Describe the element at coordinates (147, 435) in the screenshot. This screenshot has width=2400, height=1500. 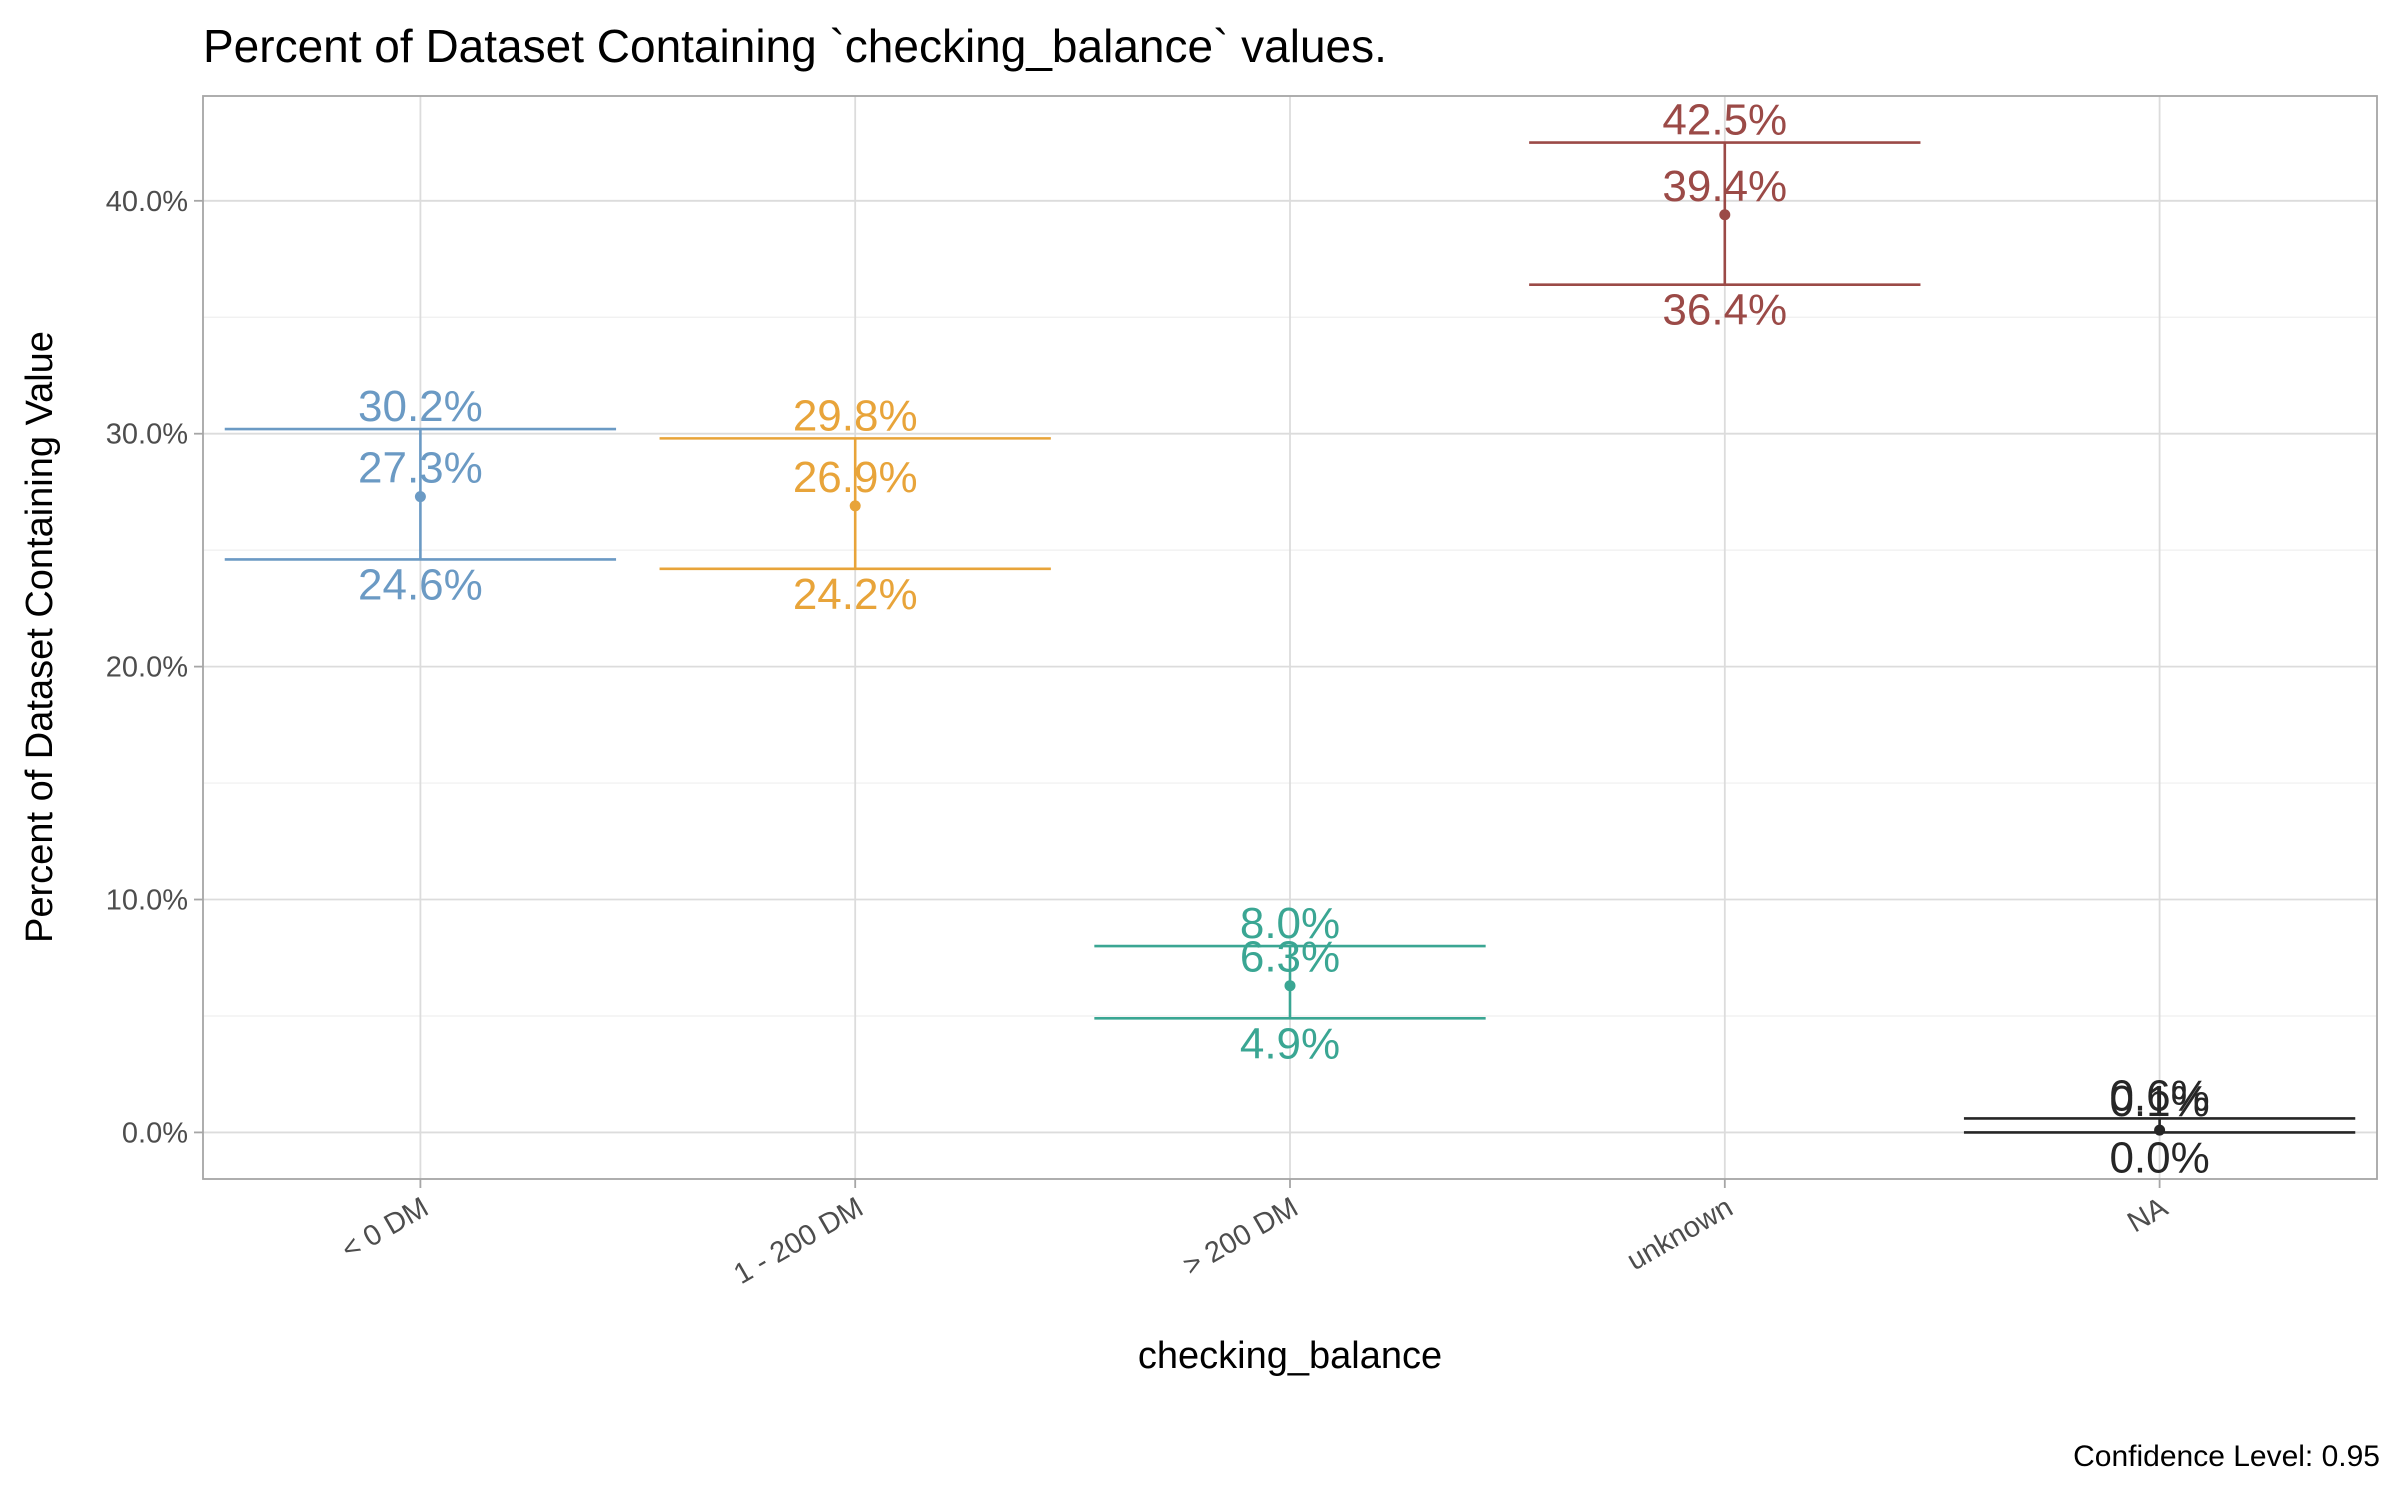
I see `y-tick-label: 30.0%` at that location.